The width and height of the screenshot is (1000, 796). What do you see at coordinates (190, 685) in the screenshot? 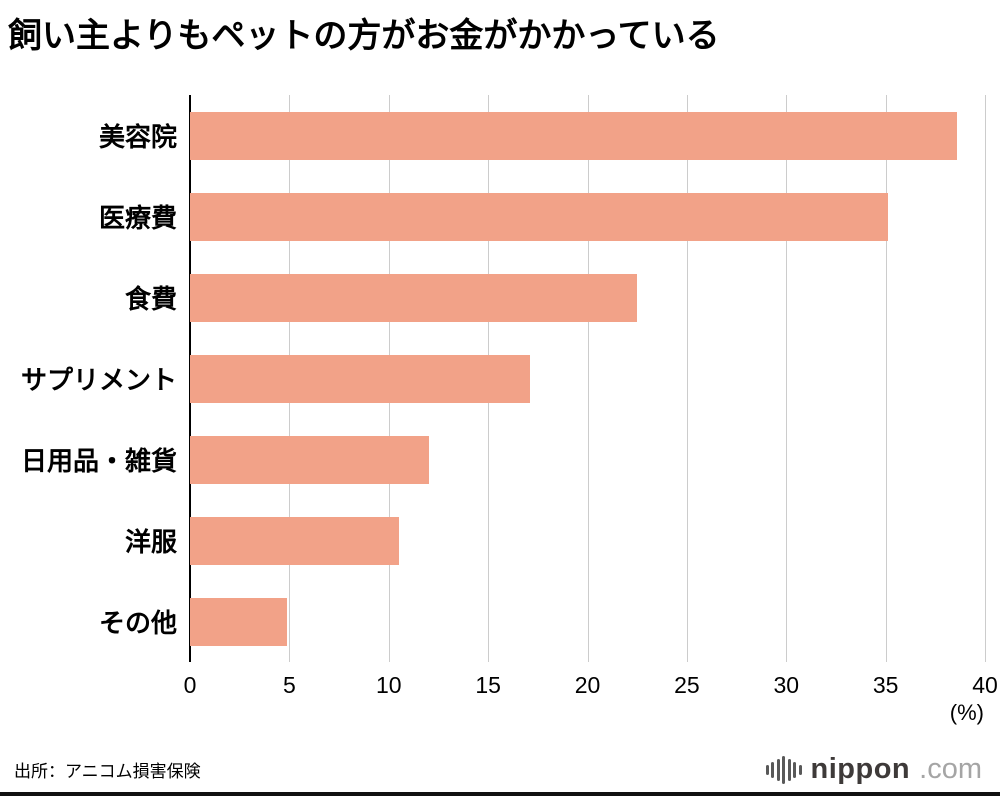
I see `x-tick-label: 0` at bounding box center [190, 685].